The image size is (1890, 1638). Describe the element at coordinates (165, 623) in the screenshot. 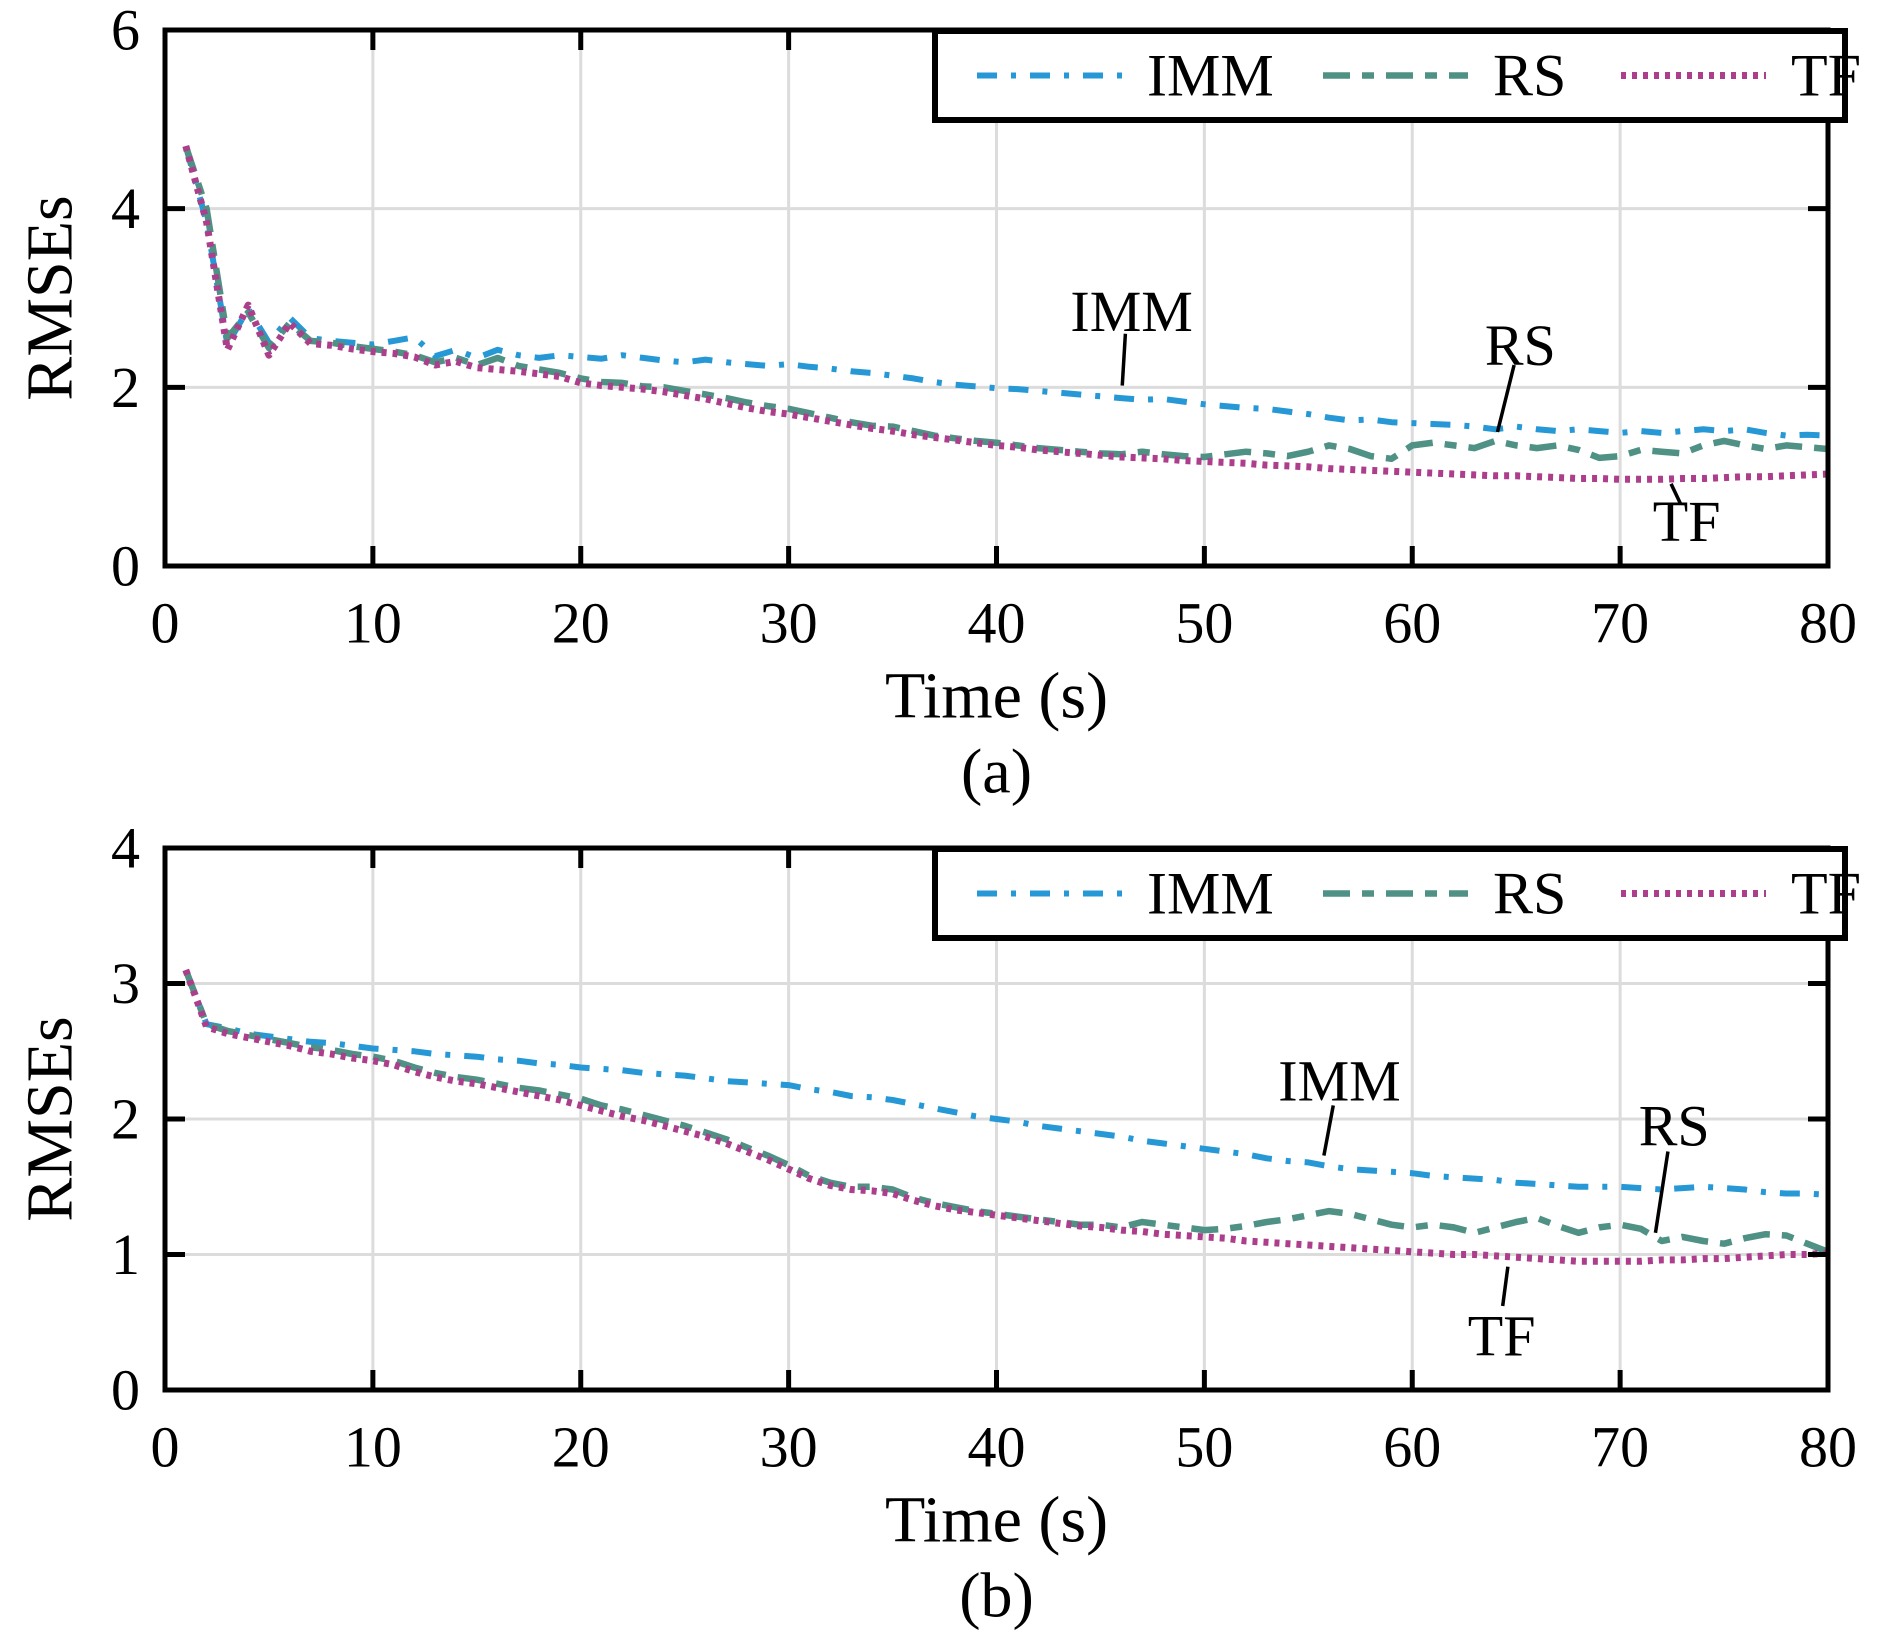

I see `x-tick-label-a-0: 0` at that location.